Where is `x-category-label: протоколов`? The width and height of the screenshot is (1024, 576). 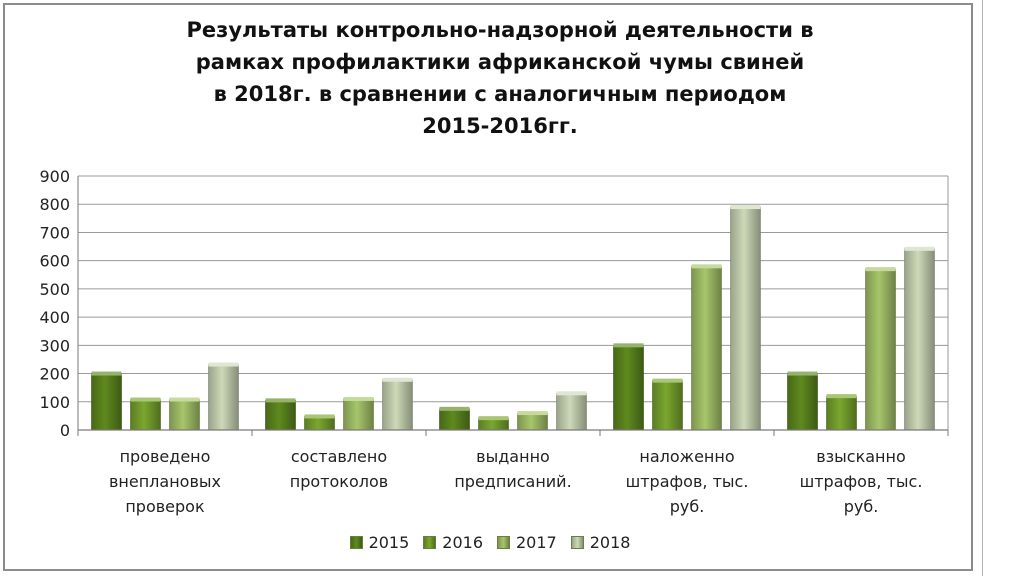
x-category-label: протоколов is located at coordinates (339, 481).